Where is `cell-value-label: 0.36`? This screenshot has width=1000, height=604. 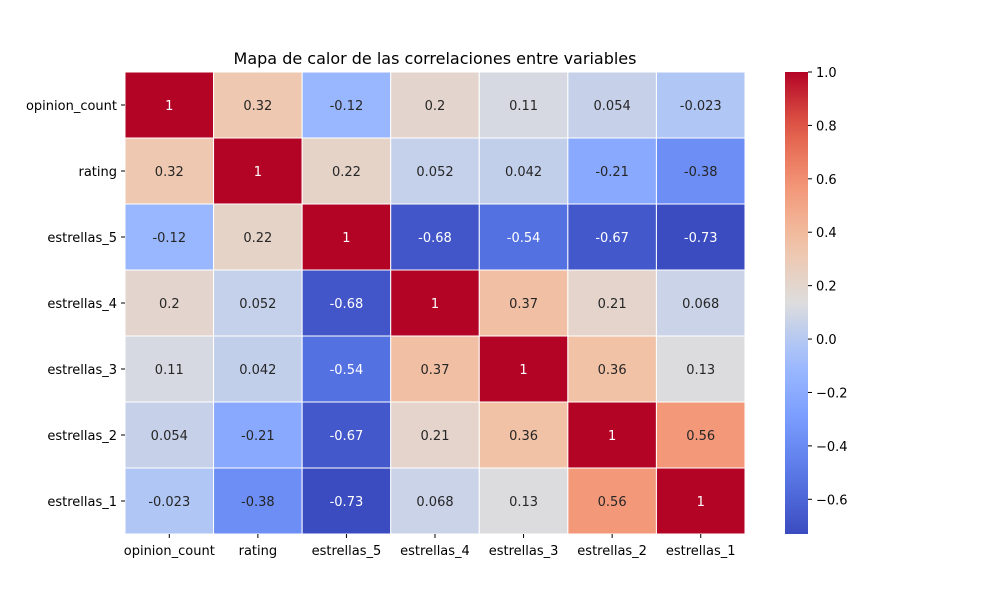 cell-value-label: 0.36 is located at coordinates (523, 436).